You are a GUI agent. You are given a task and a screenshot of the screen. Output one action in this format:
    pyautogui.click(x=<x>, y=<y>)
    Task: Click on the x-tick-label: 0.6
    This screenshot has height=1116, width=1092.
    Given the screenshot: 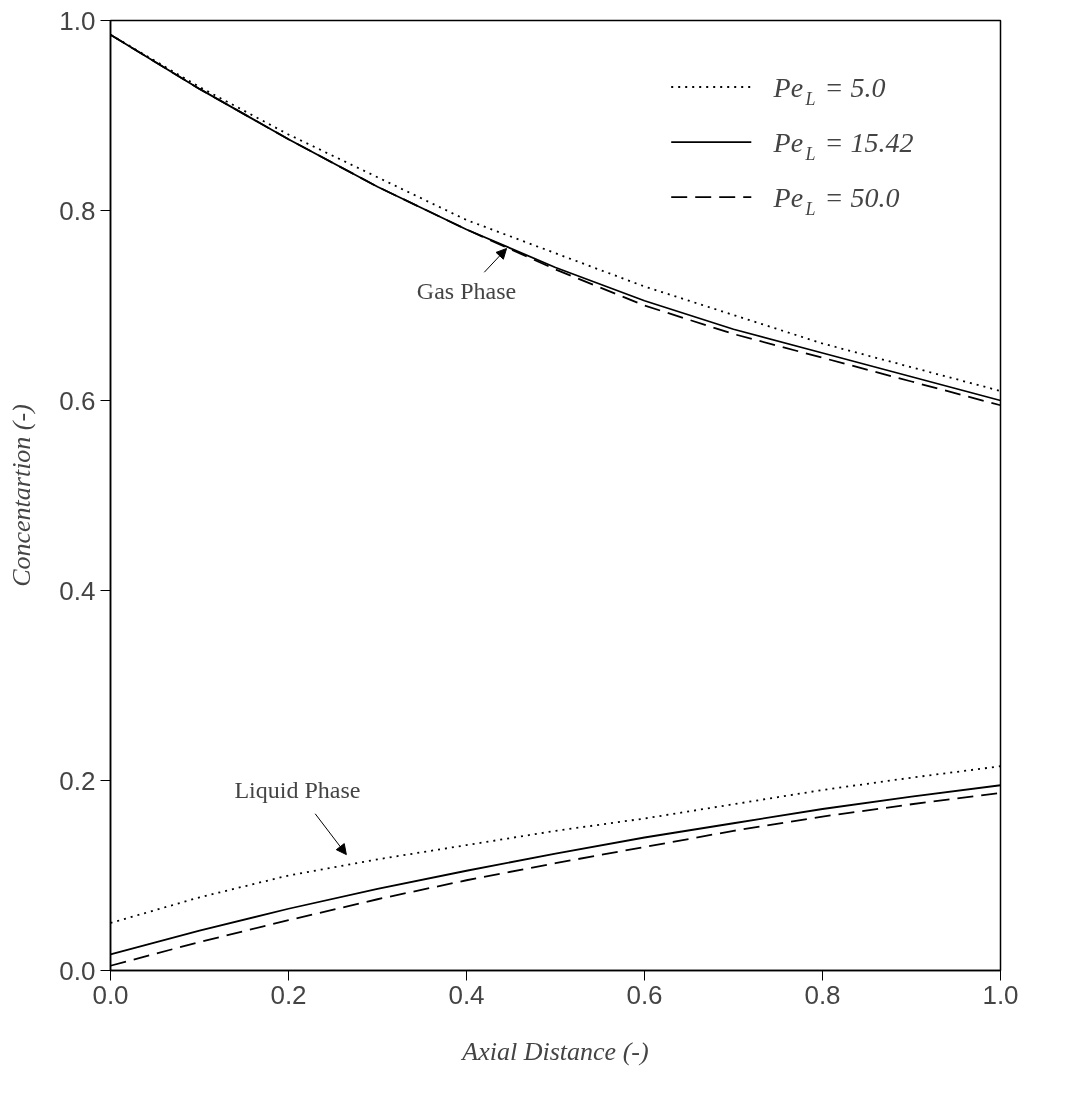 What is the action you would take?
    pyautogui.click(x=644, y=994)
    